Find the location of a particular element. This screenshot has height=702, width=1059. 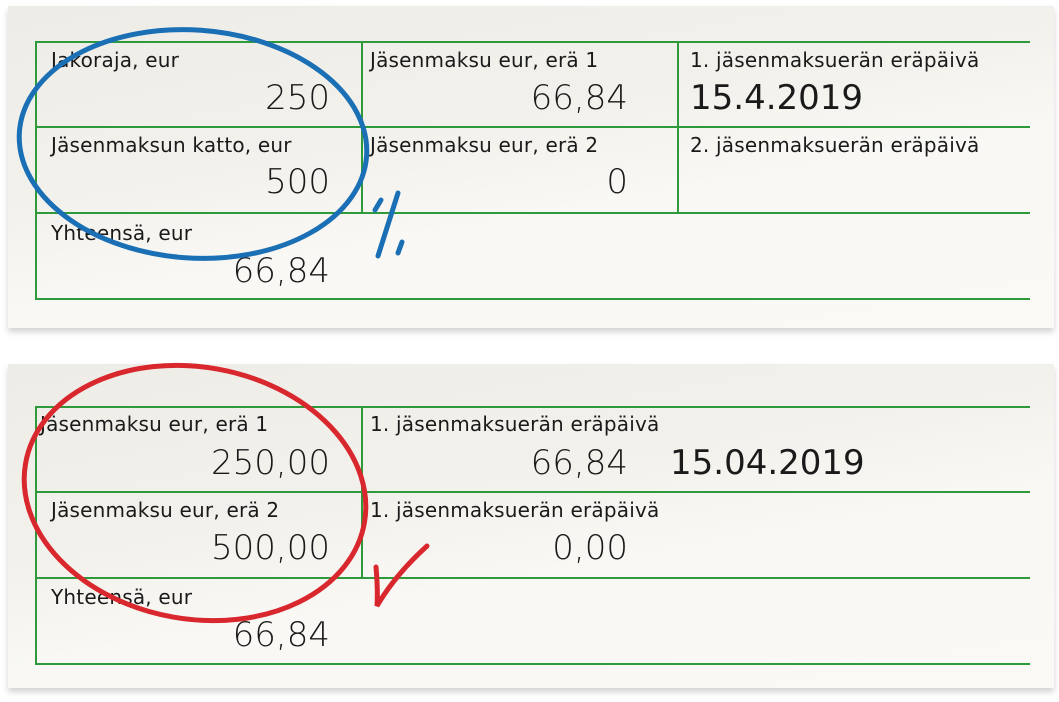

duedate2-amount: 0,00 is located at coordinates (590, 548).